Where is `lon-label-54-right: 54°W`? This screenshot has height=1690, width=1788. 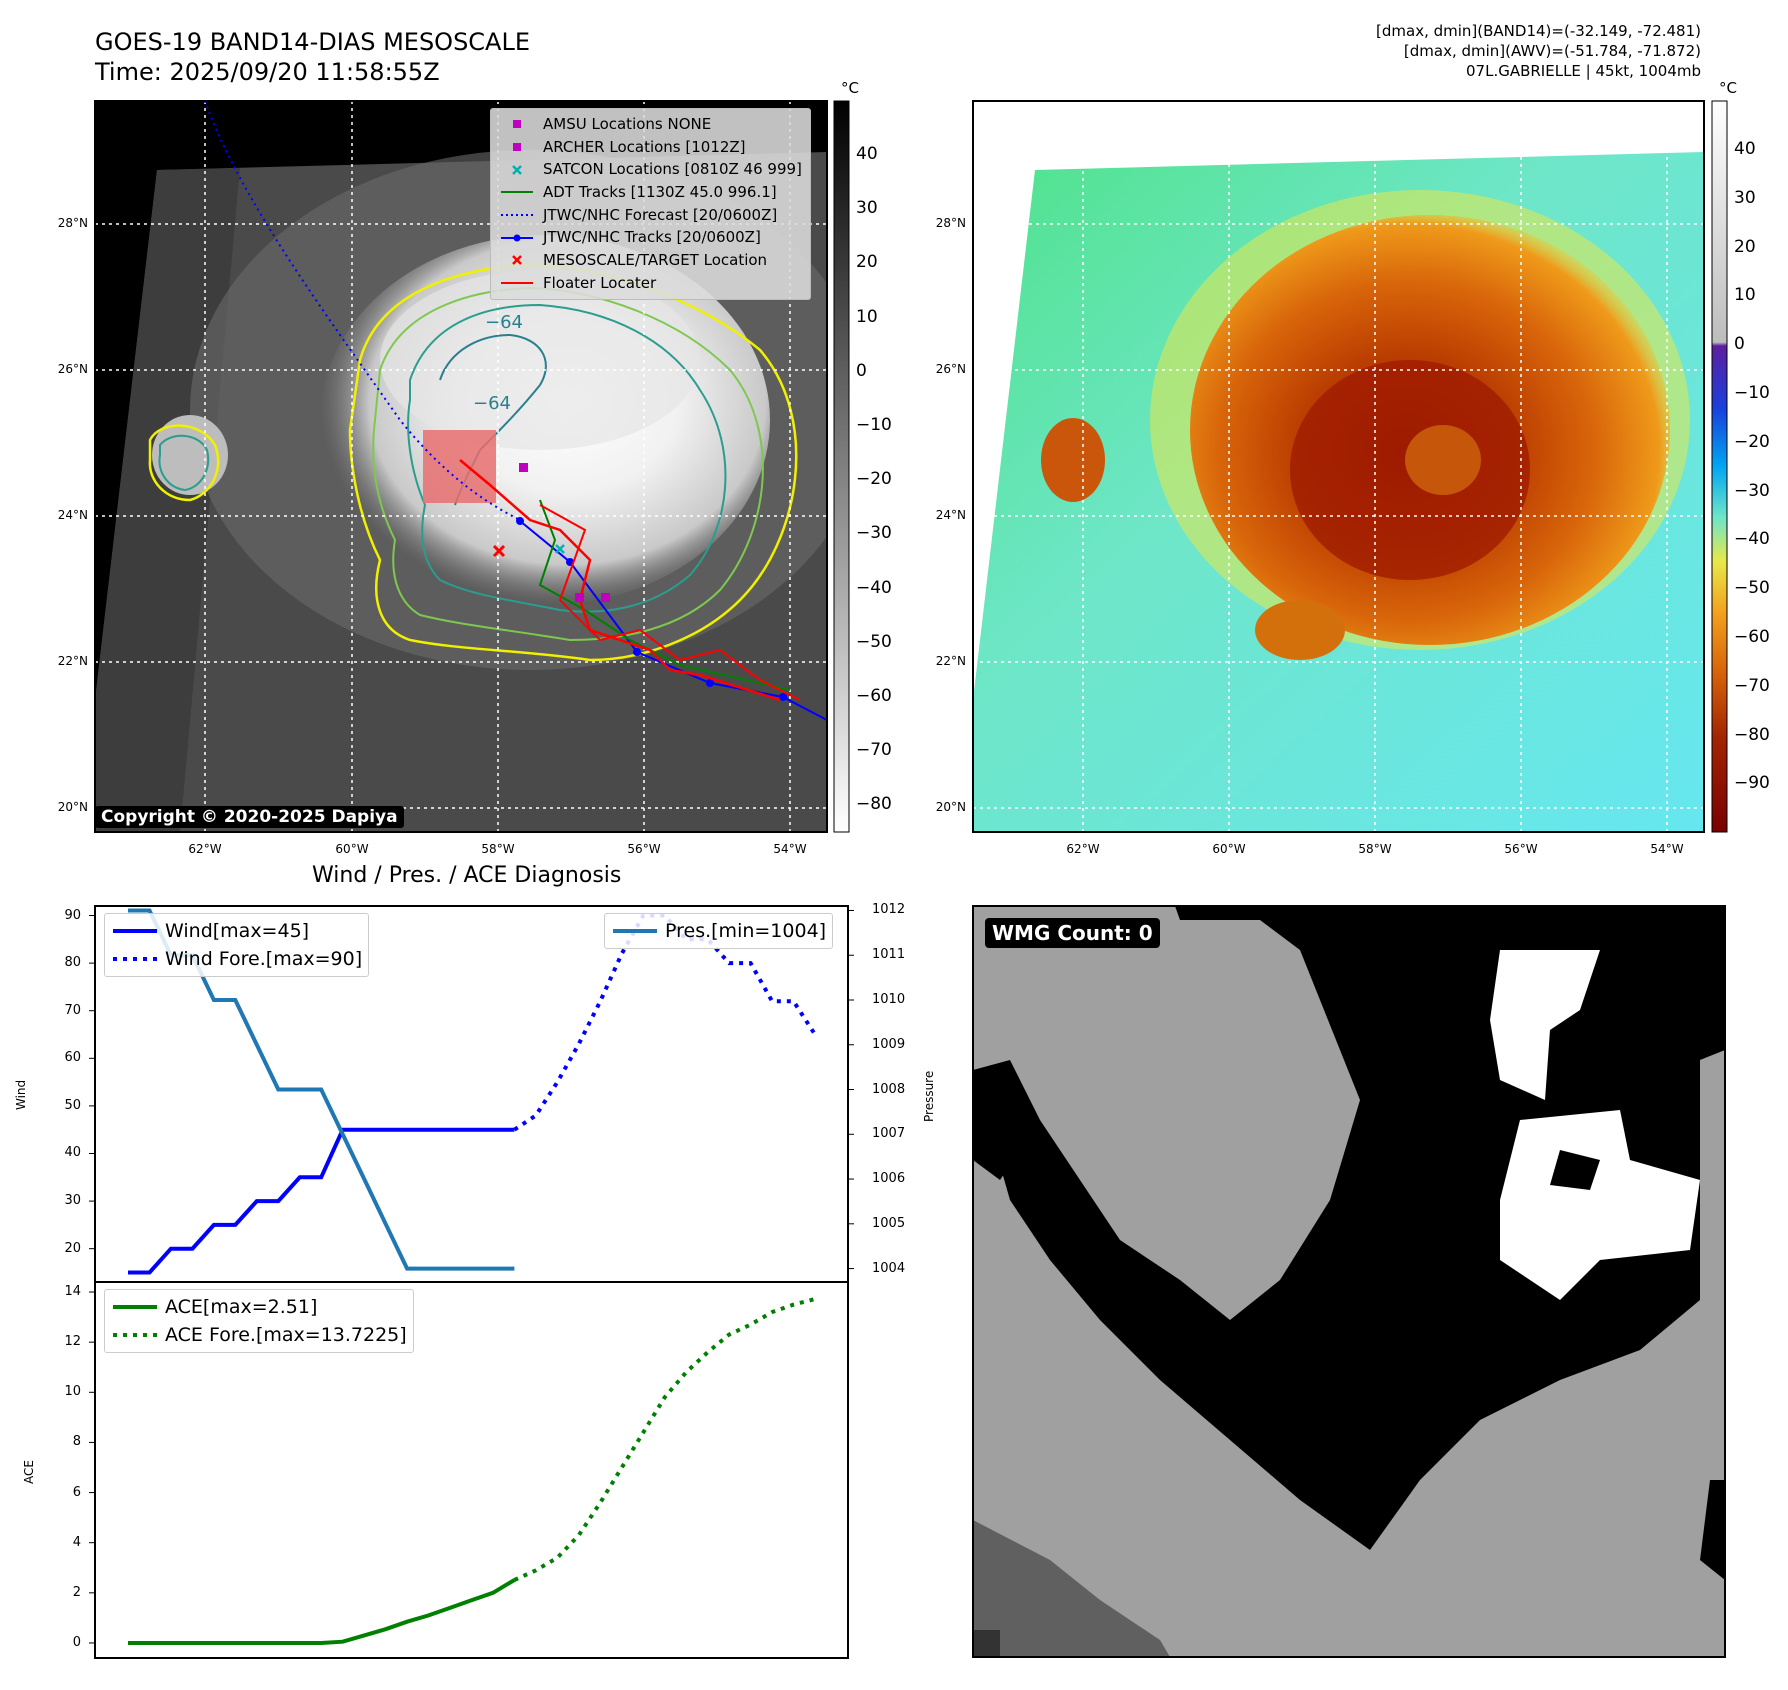
lon-label-54-right: 54°W is located at coordinates (1667, 849).